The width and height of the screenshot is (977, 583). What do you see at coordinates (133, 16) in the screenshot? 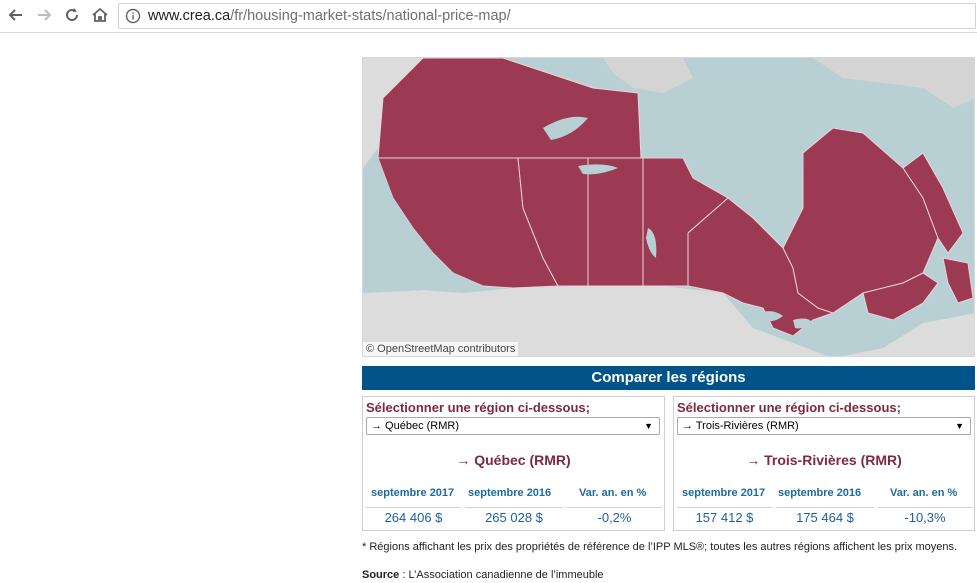
I see `info-icon` at bounding box center [133, 16].